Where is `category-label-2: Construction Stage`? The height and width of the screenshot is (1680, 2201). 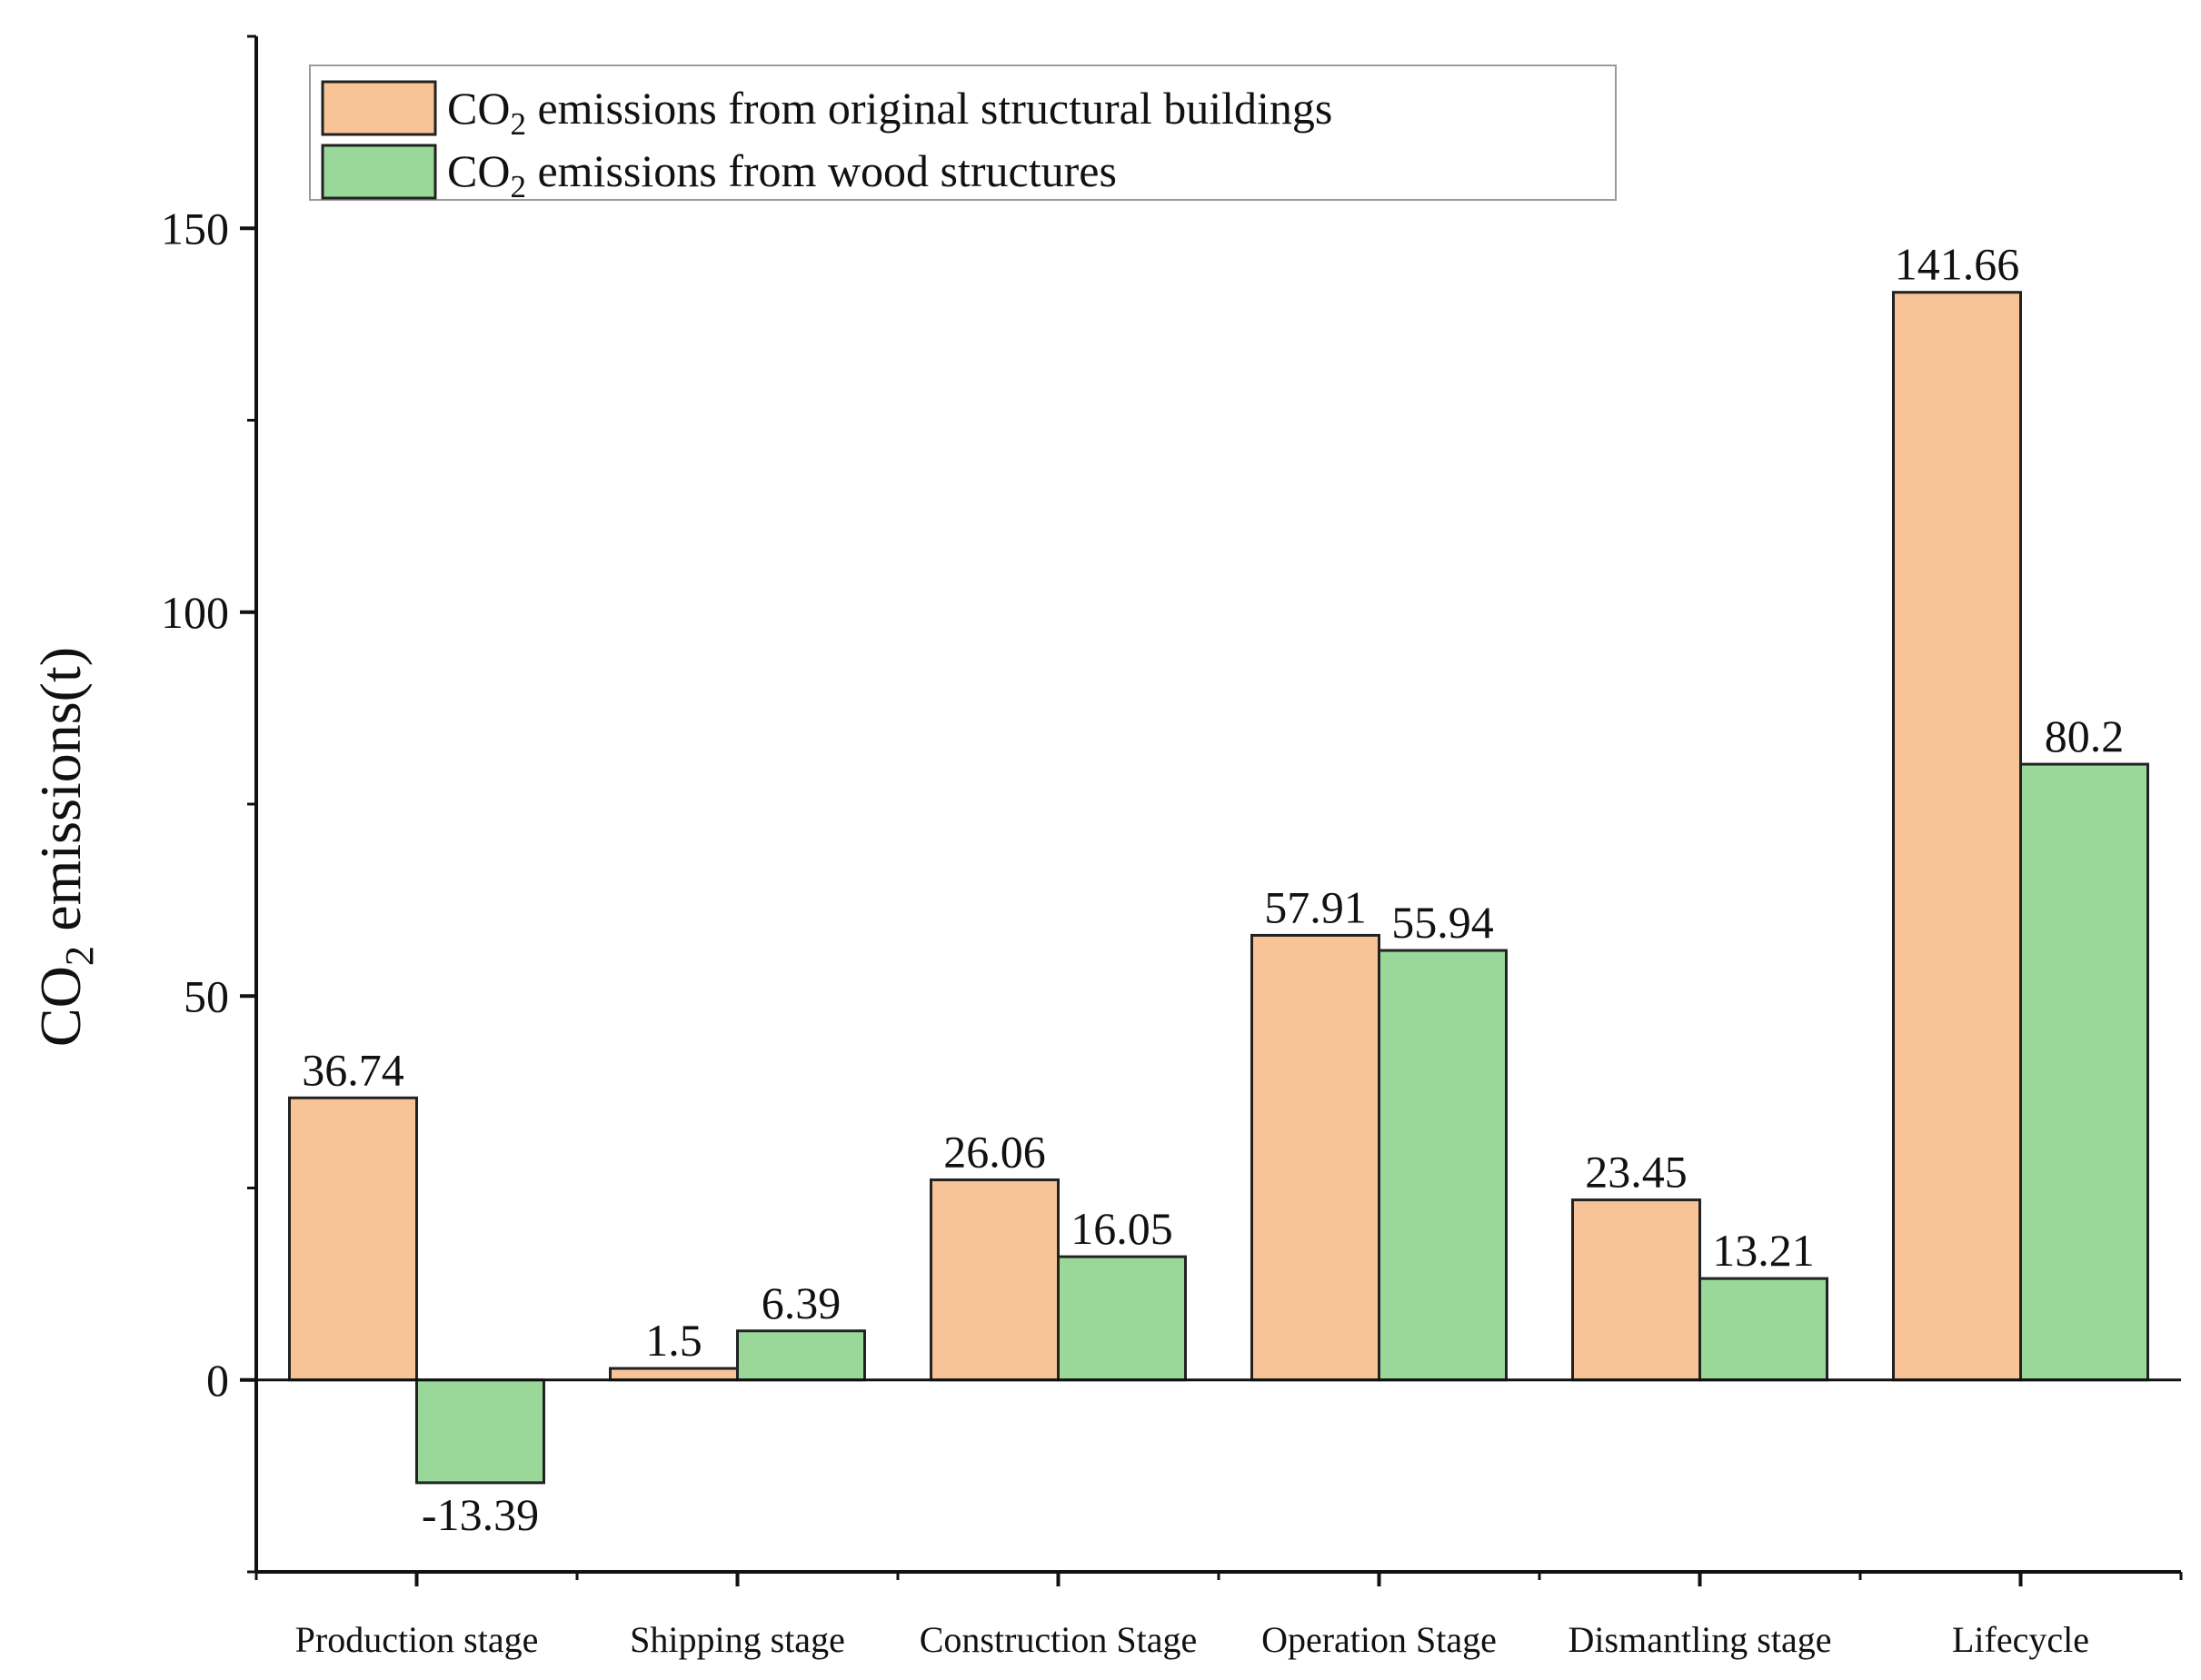 category-label-2: Construction Stage is located at coordinates (1059, 1640).